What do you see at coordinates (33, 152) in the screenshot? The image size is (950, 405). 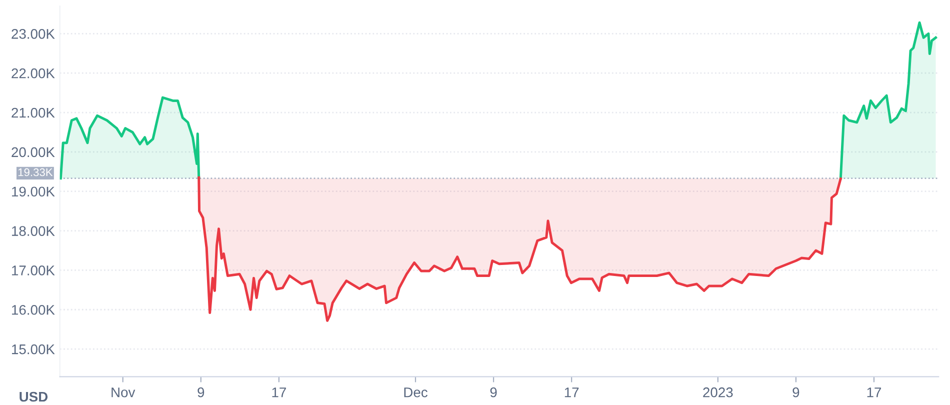 I see `y-tick-label: 20.00K` at bounding box center [33, 152].